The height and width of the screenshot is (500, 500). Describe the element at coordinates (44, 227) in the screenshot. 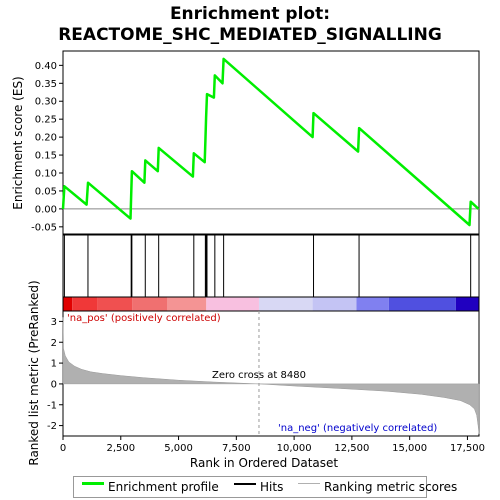

I see `es-y-tick-label: -0.05` at that location.